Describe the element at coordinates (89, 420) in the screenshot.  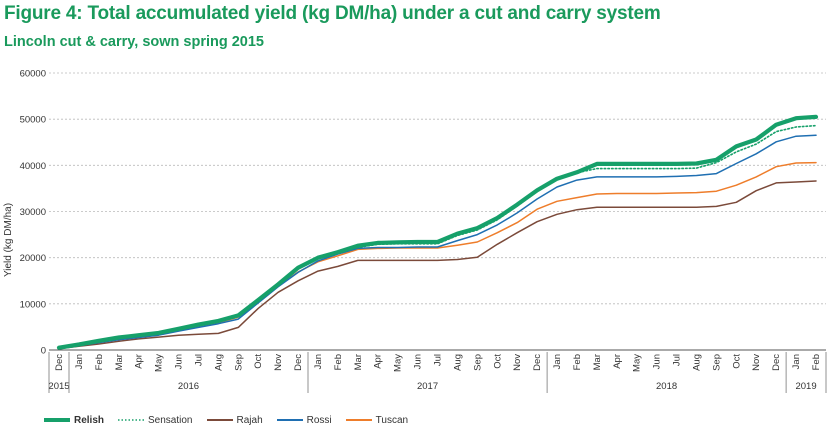
I see `legend-label-relish: Relish` at that location.